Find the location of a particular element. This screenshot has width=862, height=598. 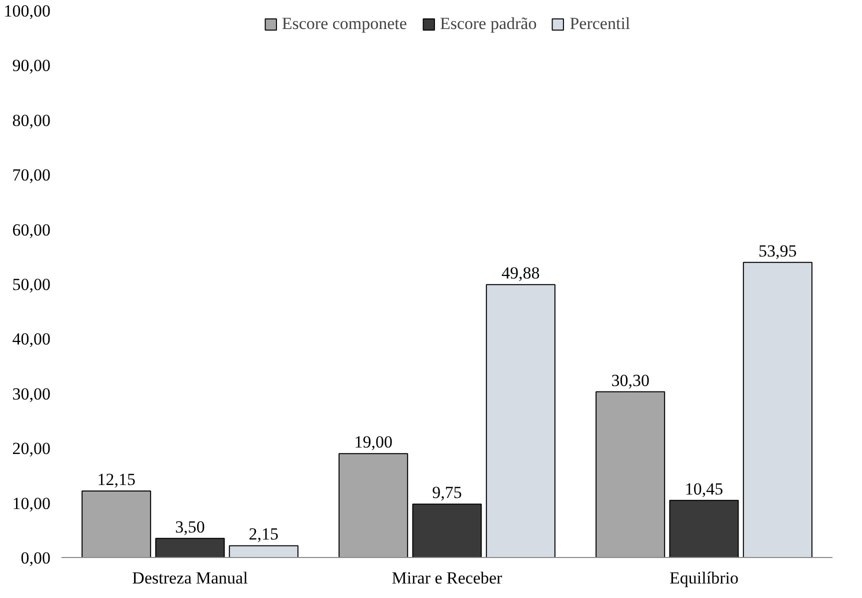

y-tick-label: 80,00 is located at coordinates (31, 120).